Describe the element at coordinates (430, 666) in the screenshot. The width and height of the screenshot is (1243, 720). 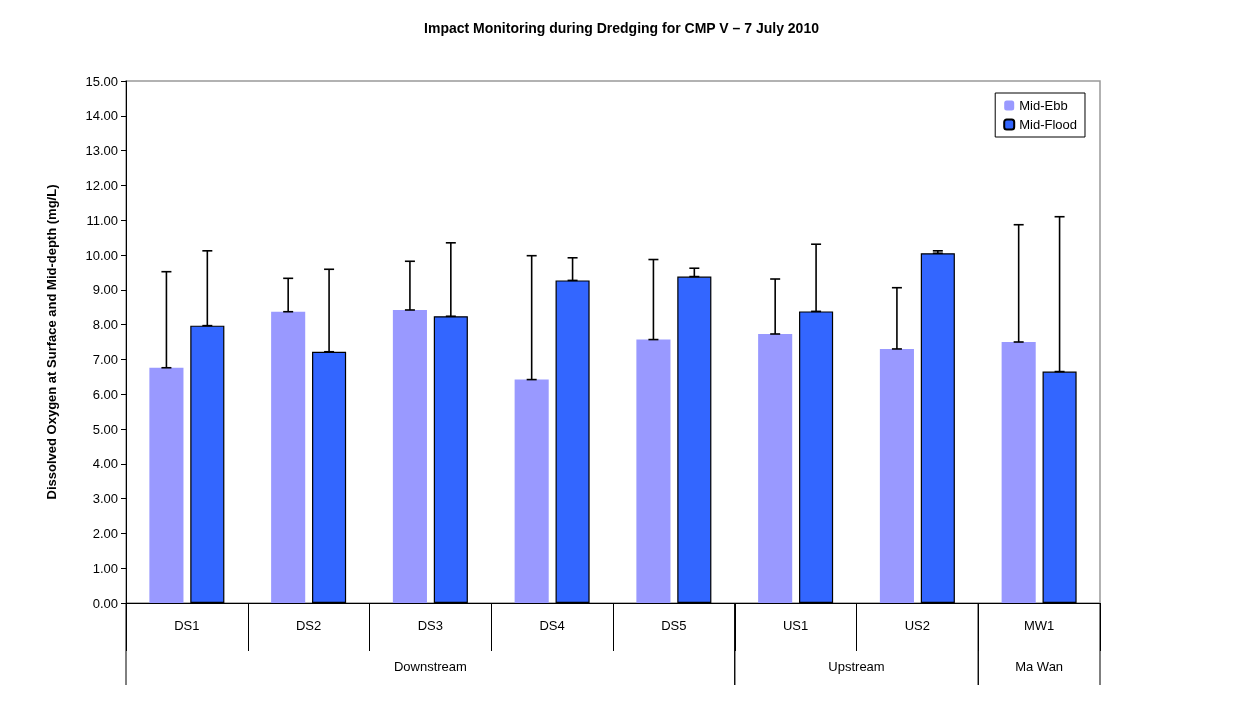
I see `text: Downstream` at that location.